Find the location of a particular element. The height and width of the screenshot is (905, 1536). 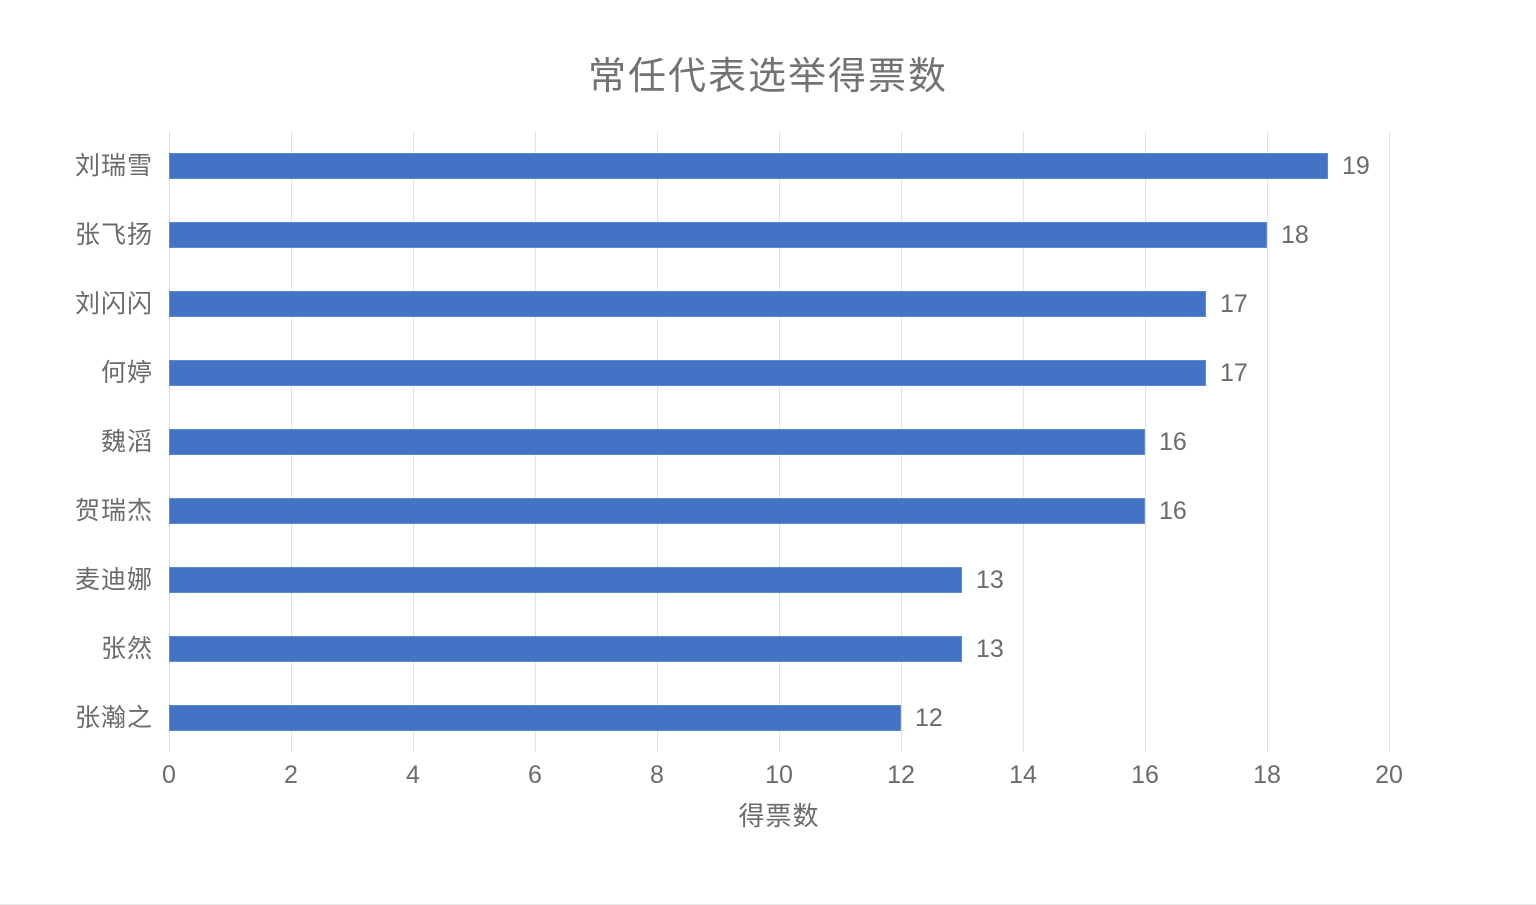

category-label: 刘闪闪 is located at coordinates (113, 304).